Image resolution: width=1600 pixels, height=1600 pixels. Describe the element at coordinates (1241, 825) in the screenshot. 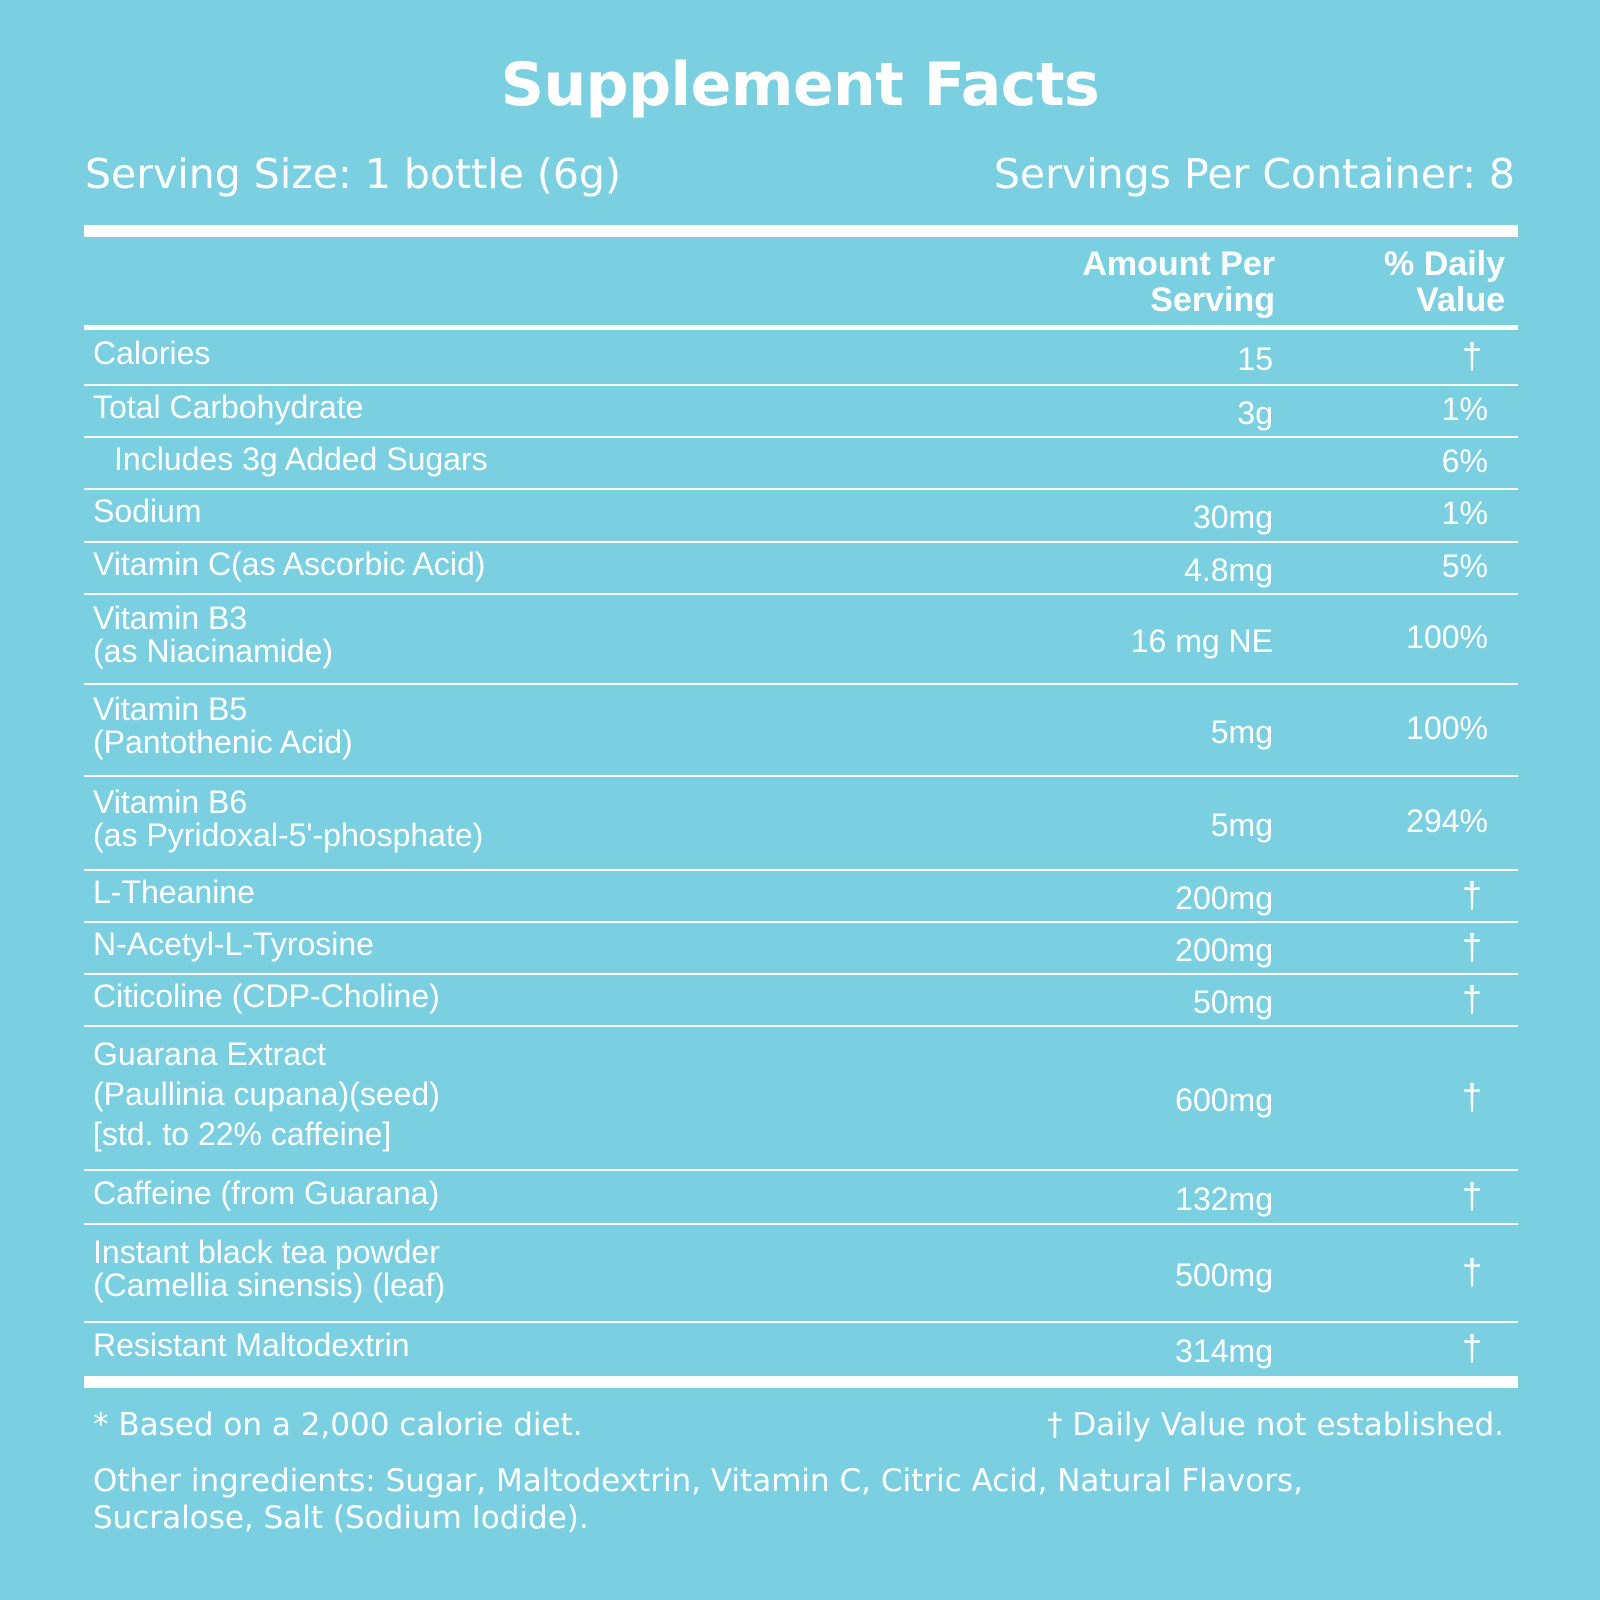

I see `amount-per-serving: 5mg` at that location.